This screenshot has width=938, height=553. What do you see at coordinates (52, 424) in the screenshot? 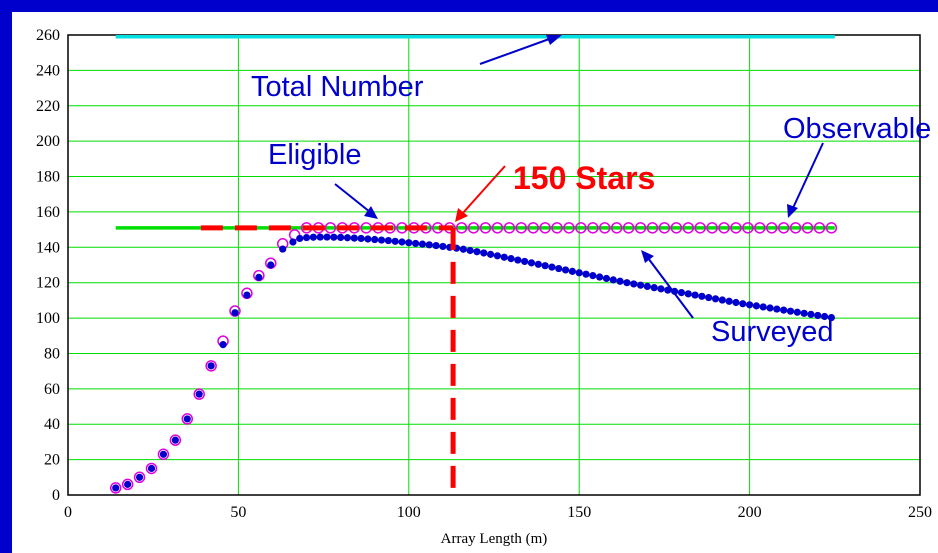
I see `y-tick-label: 40` at bounding box center [52, 424].